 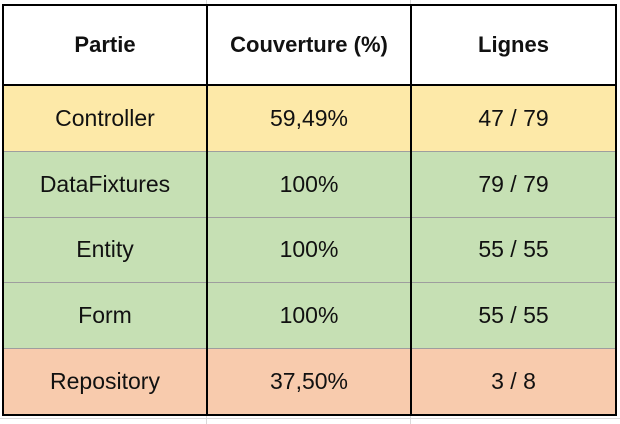 I want to click on header-couverture: Couverture (%), so click(x=309, y=45).